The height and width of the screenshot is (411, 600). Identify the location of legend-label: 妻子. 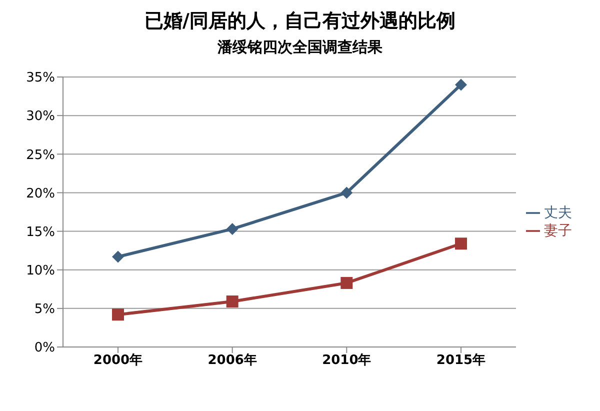
(558, 231).